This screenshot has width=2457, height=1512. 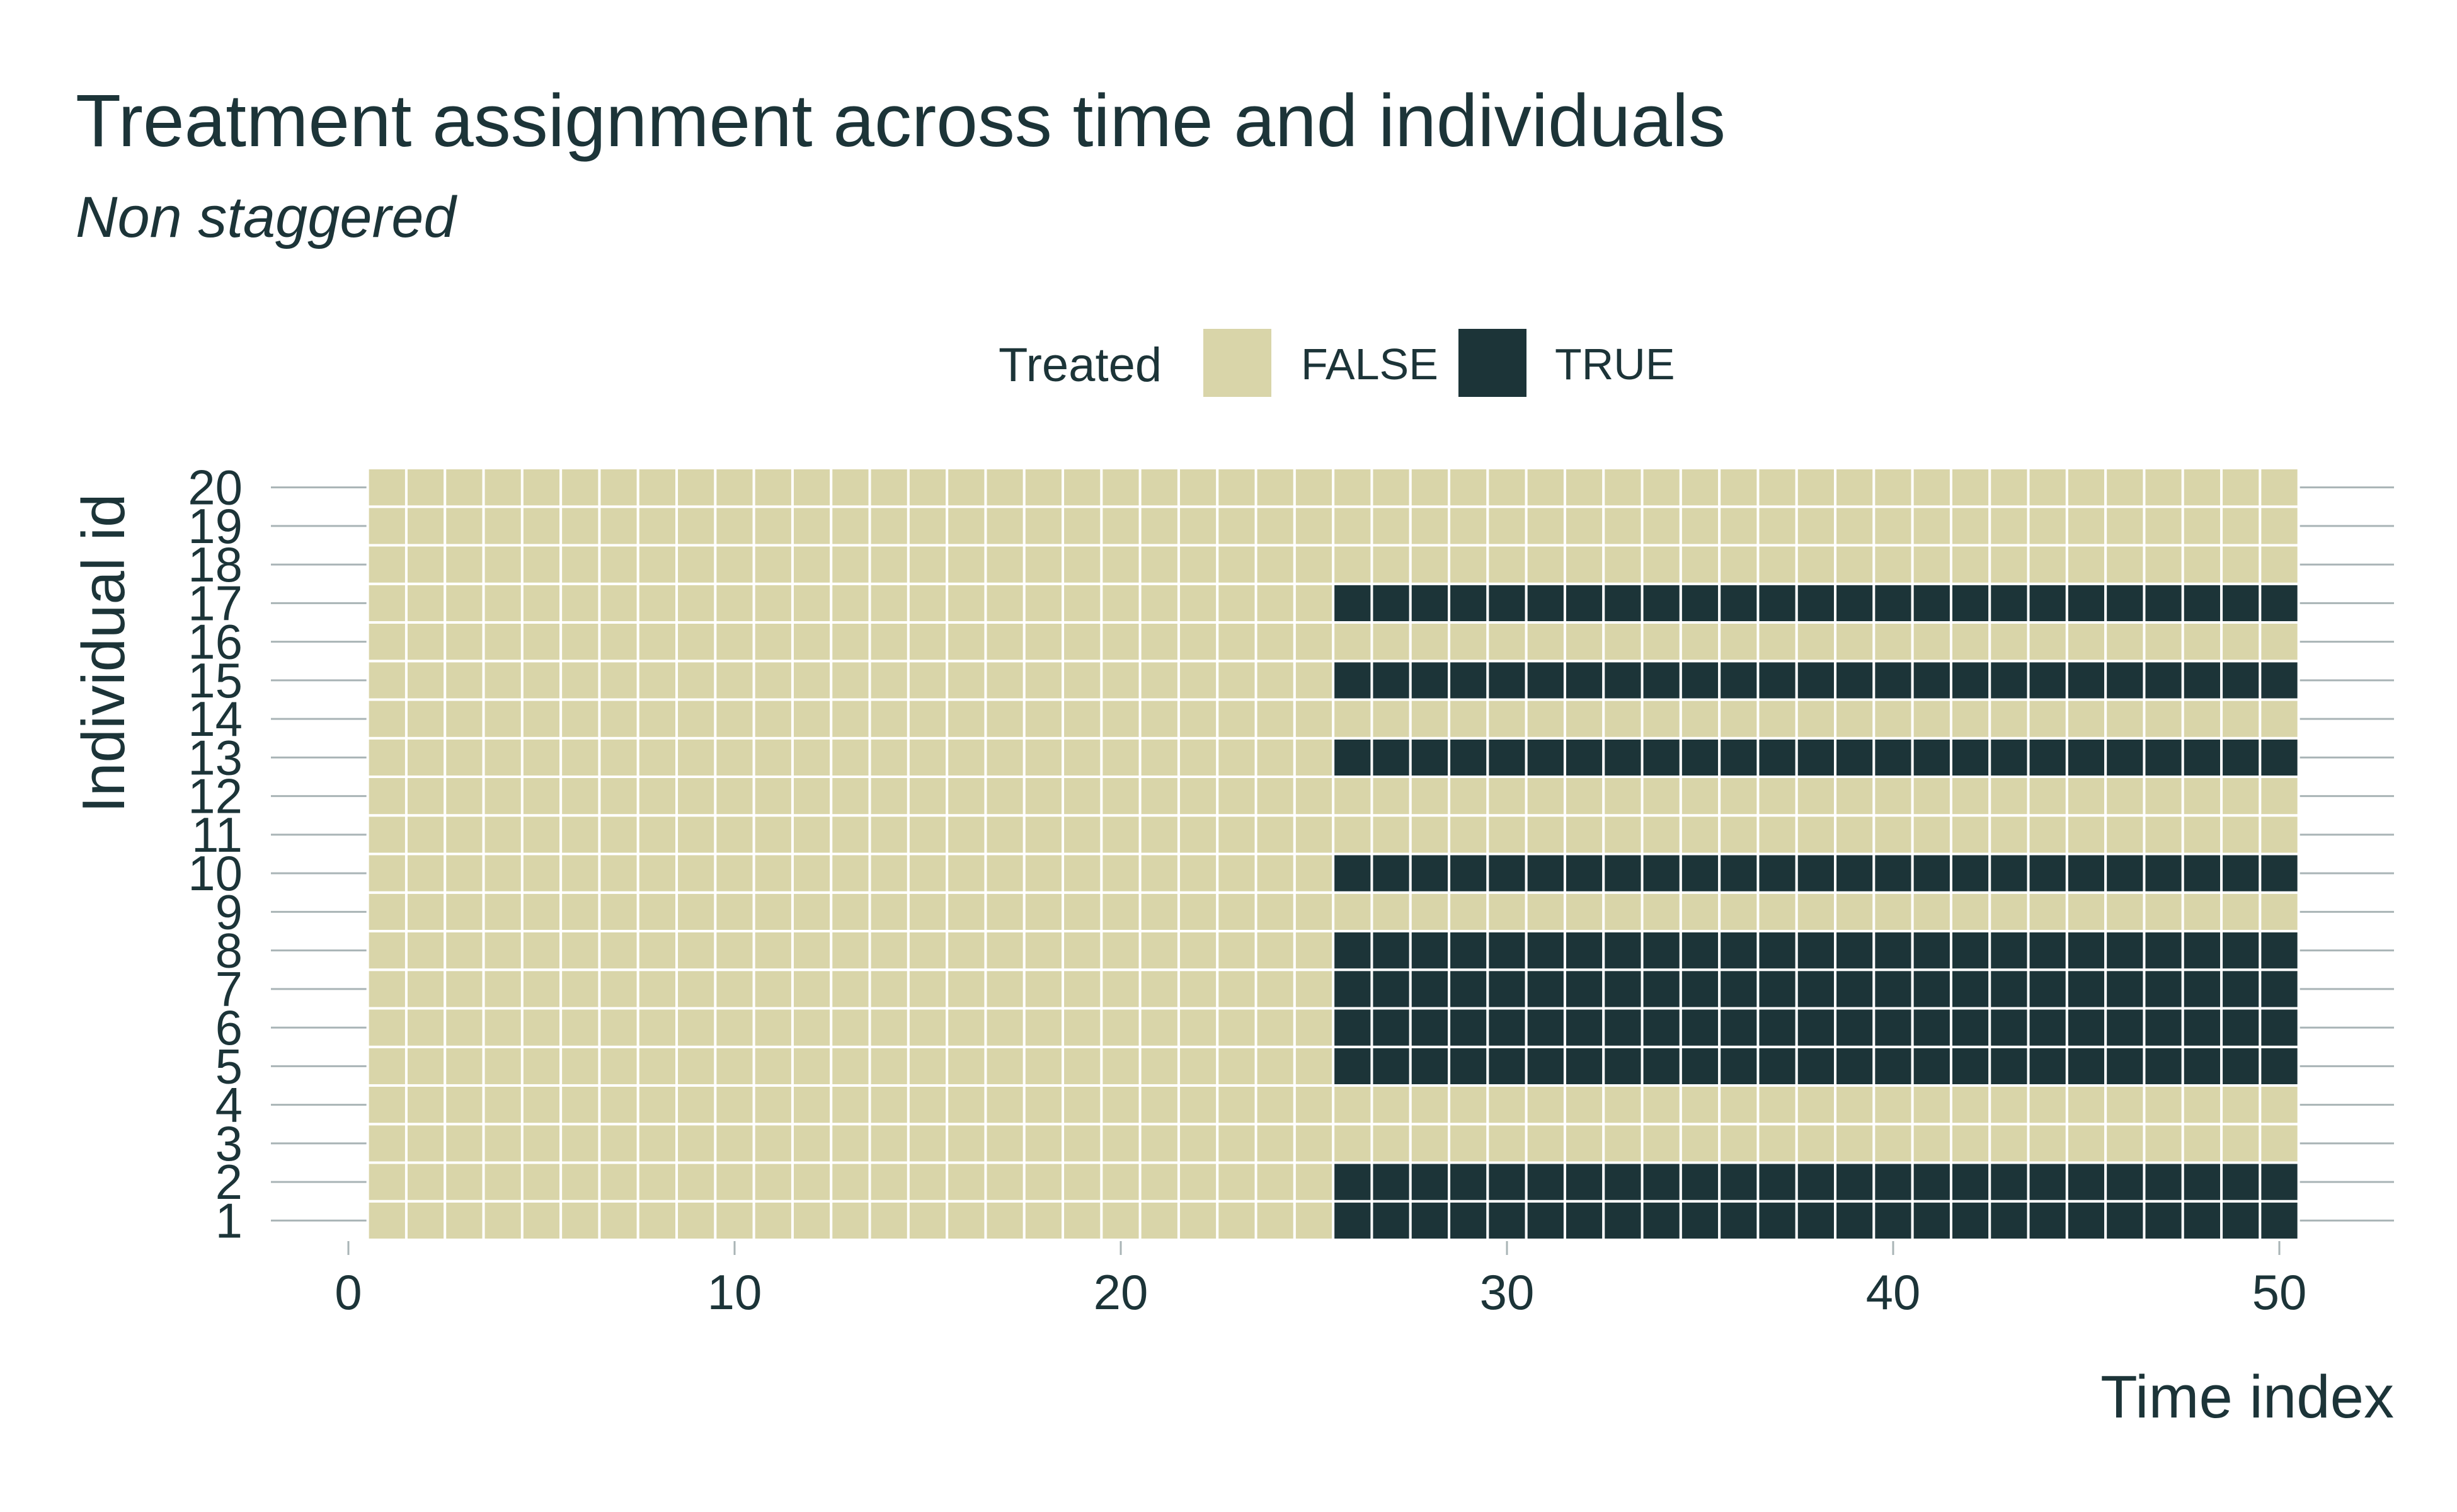 I want to click on x-tick-label: 0, so click(x=348, y=1292).